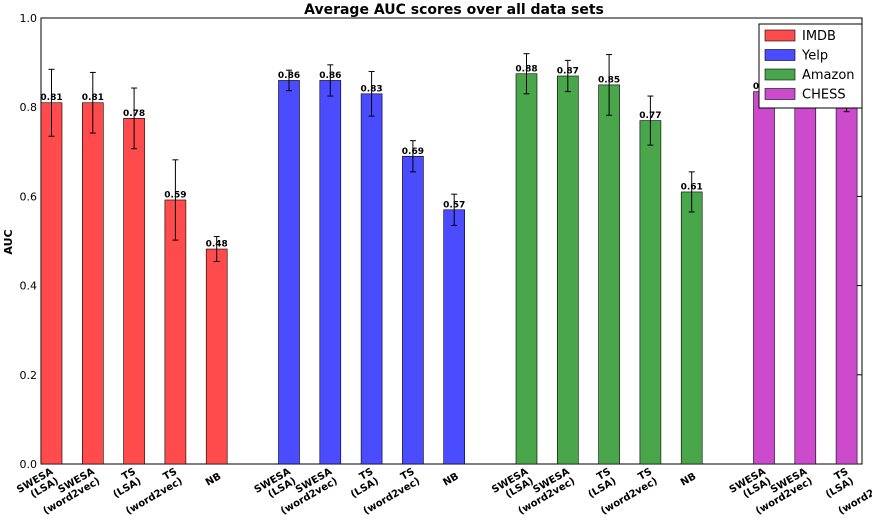 Image resolution: width=872 pixels, height=520 pixels. Describe the element at coordinates (29, 18) in the screenshot. I see `y-tick-label: 1.0` at that location.